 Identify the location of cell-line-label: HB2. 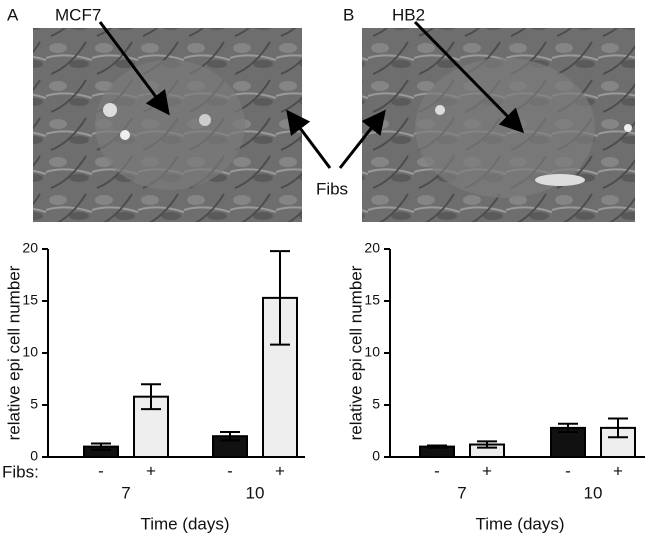
(408, 14).